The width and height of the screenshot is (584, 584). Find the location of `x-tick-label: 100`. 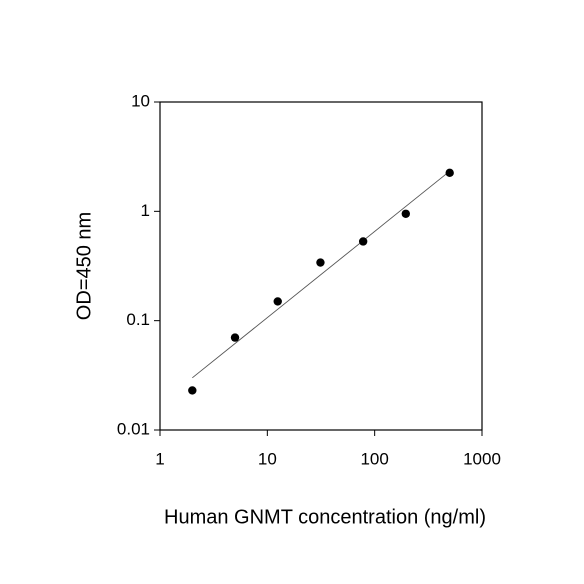

x-tick-label: 100 is located at coordinates (374, 458).